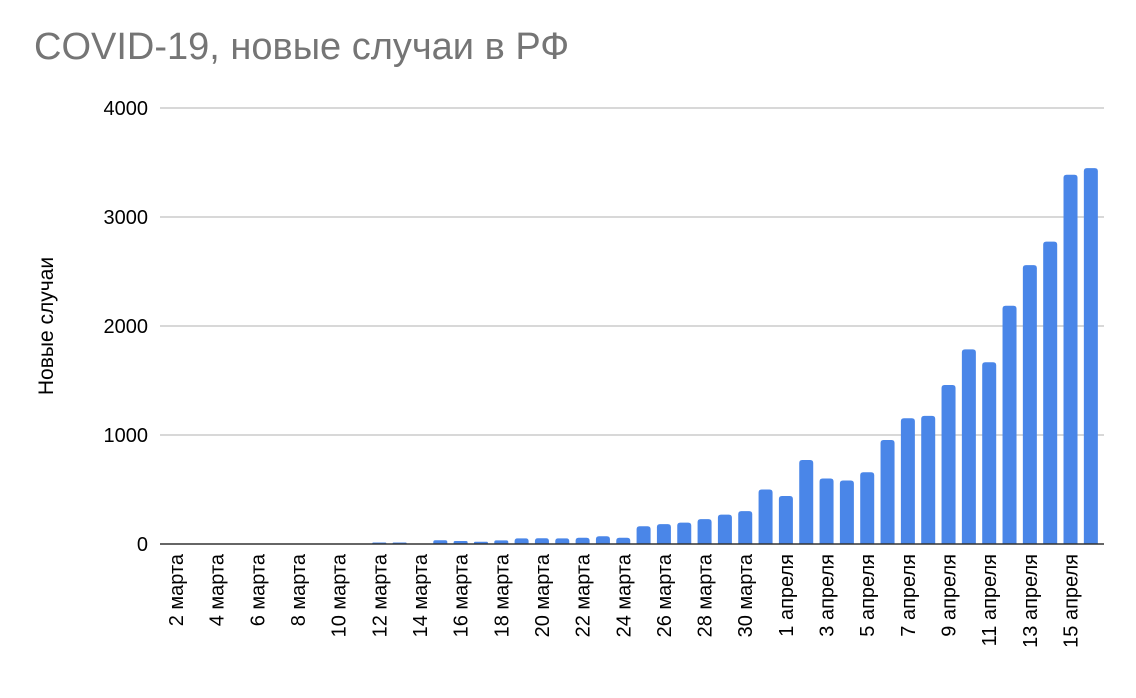 The width and height of the screenshot is (1136, 698). I want to click on x-tick-label: 5 апреля, so click(868, 595).